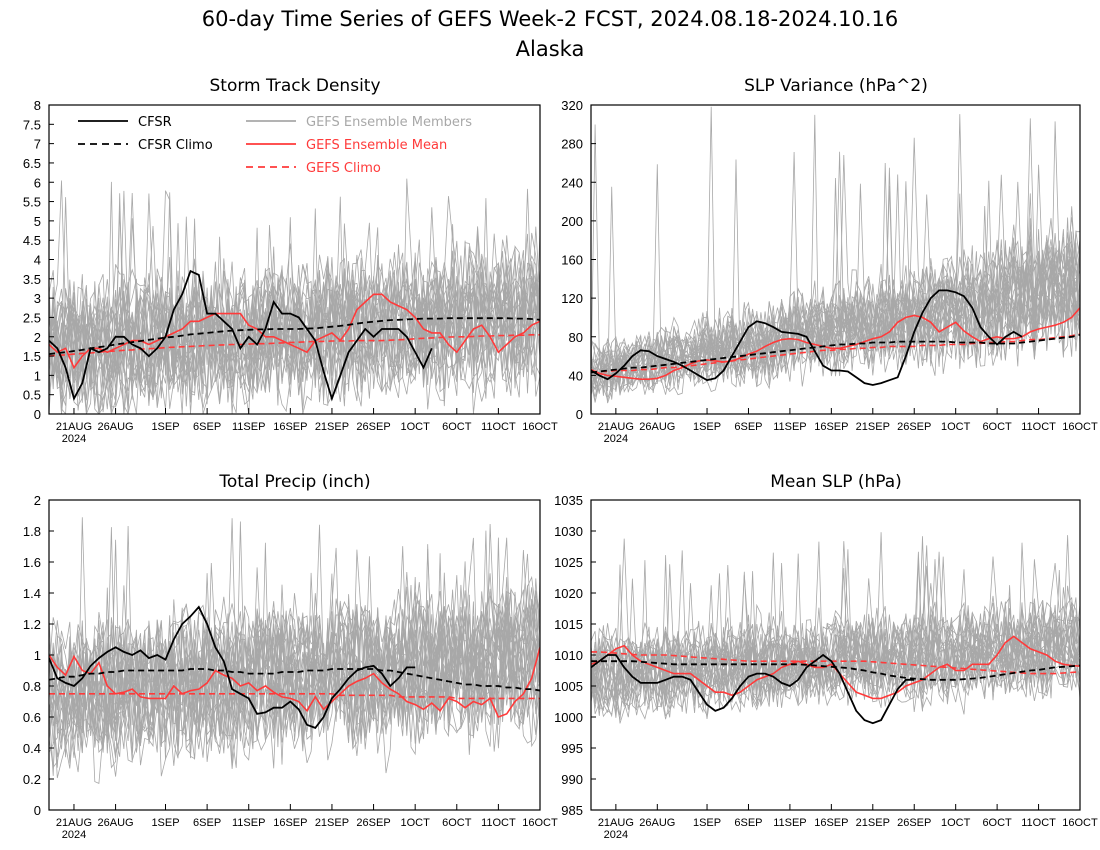 The width and height of the screenshot is (1100, 850). Describe the element at coordinates (572, 105) in the screenshot. I see `y-tick-label: 320` at that location.